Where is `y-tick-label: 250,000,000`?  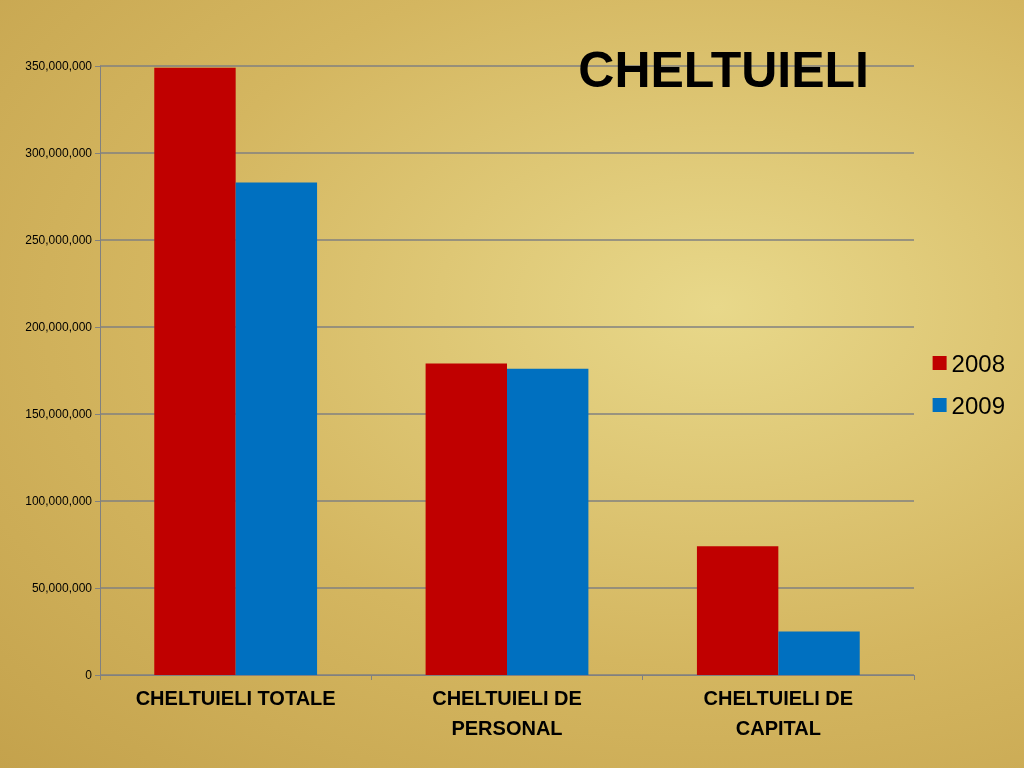
y-tick-label: 250,000,000 is located at coordinates (59, 240).